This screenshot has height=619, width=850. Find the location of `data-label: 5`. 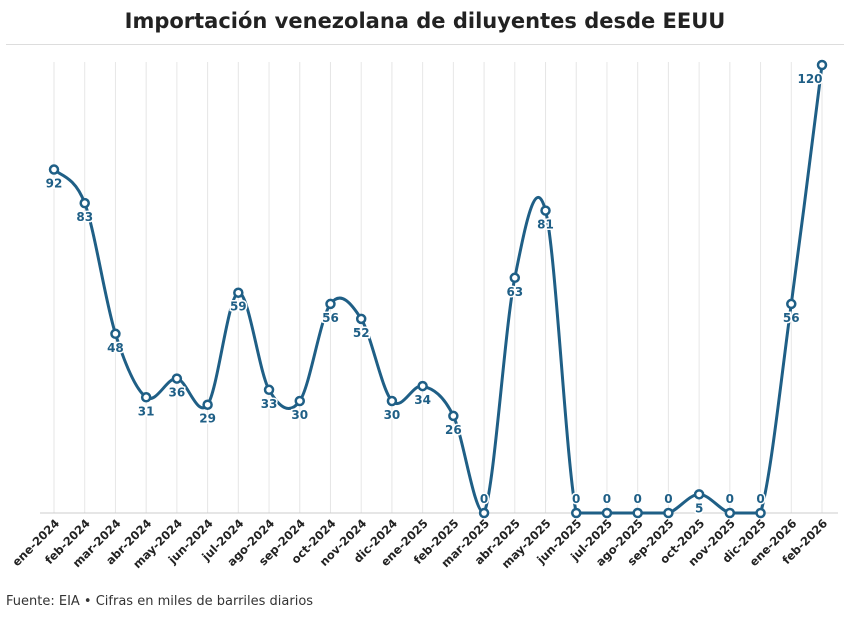

data-label: 5 is located at coordinates (699, 508).